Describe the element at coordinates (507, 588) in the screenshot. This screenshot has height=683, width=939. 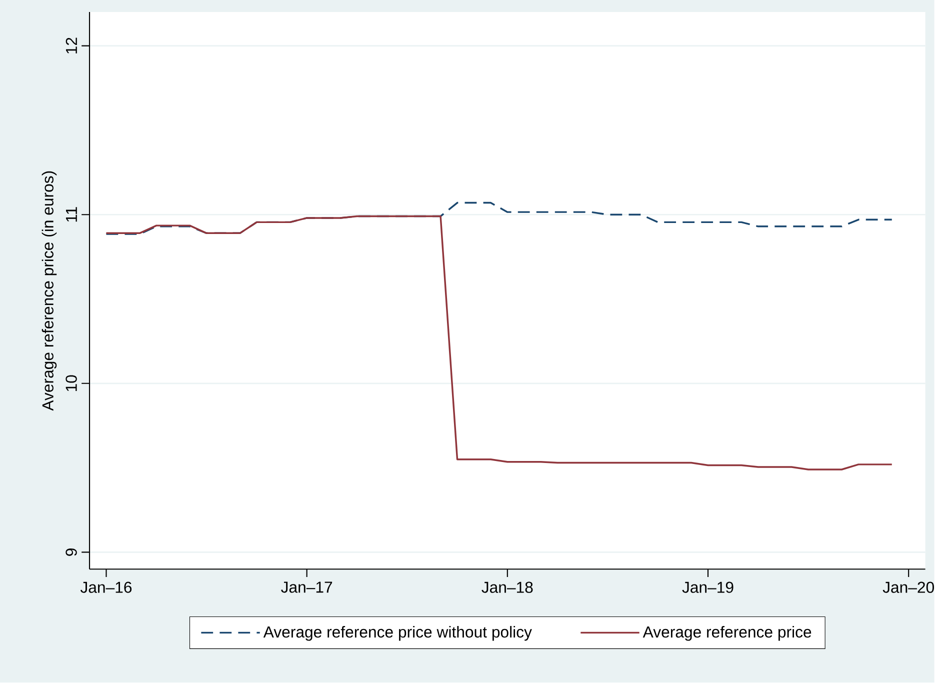
I see `x-tick-label: Jan–18` at that location.